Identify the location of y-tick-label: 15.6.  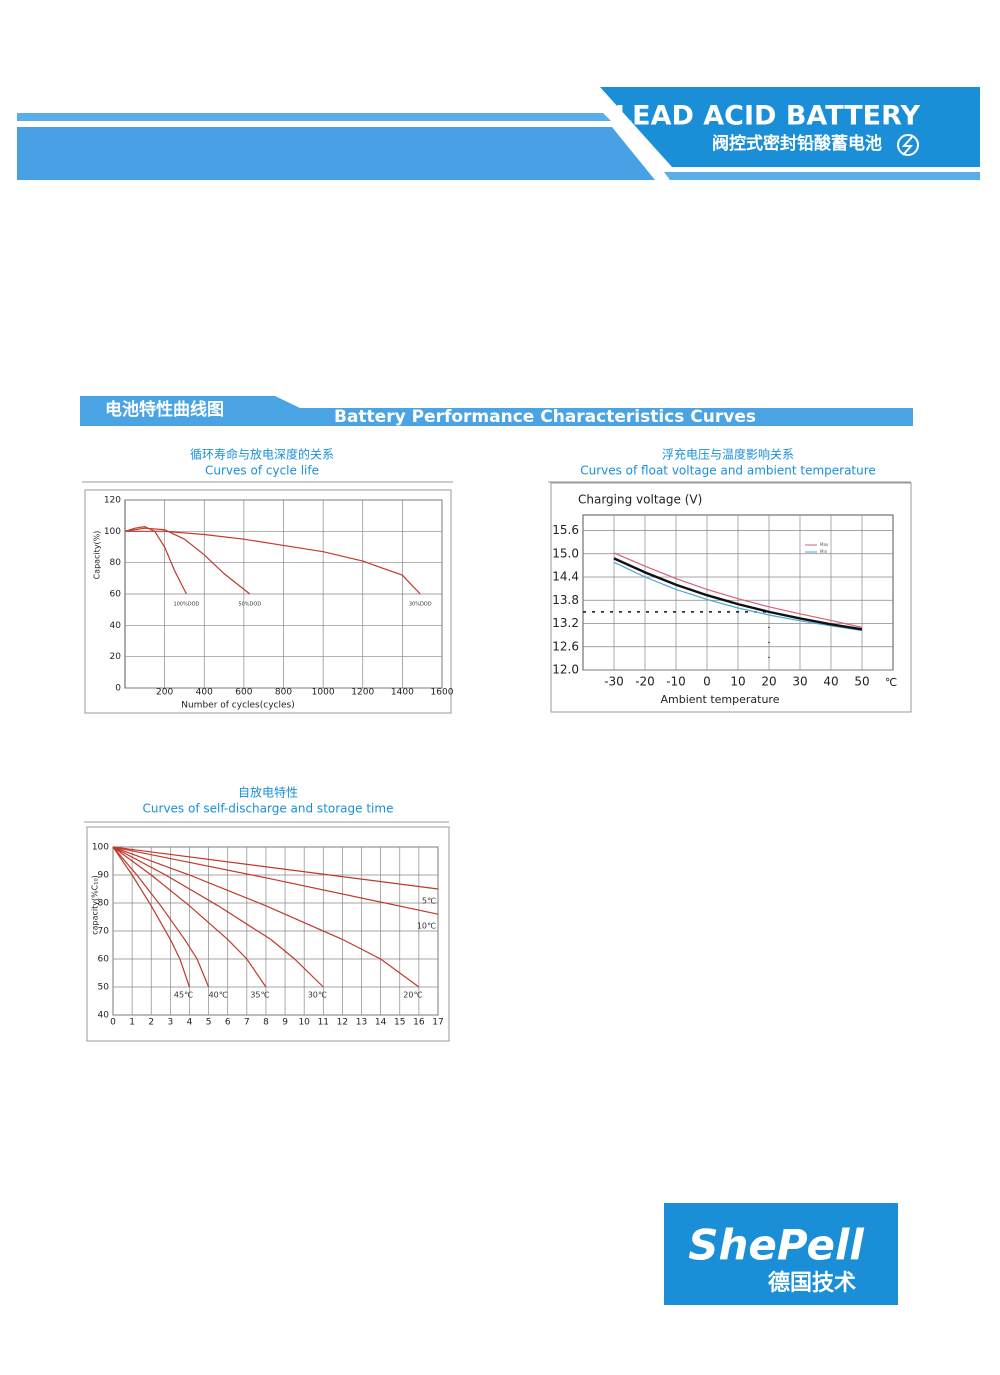
(565, 530).